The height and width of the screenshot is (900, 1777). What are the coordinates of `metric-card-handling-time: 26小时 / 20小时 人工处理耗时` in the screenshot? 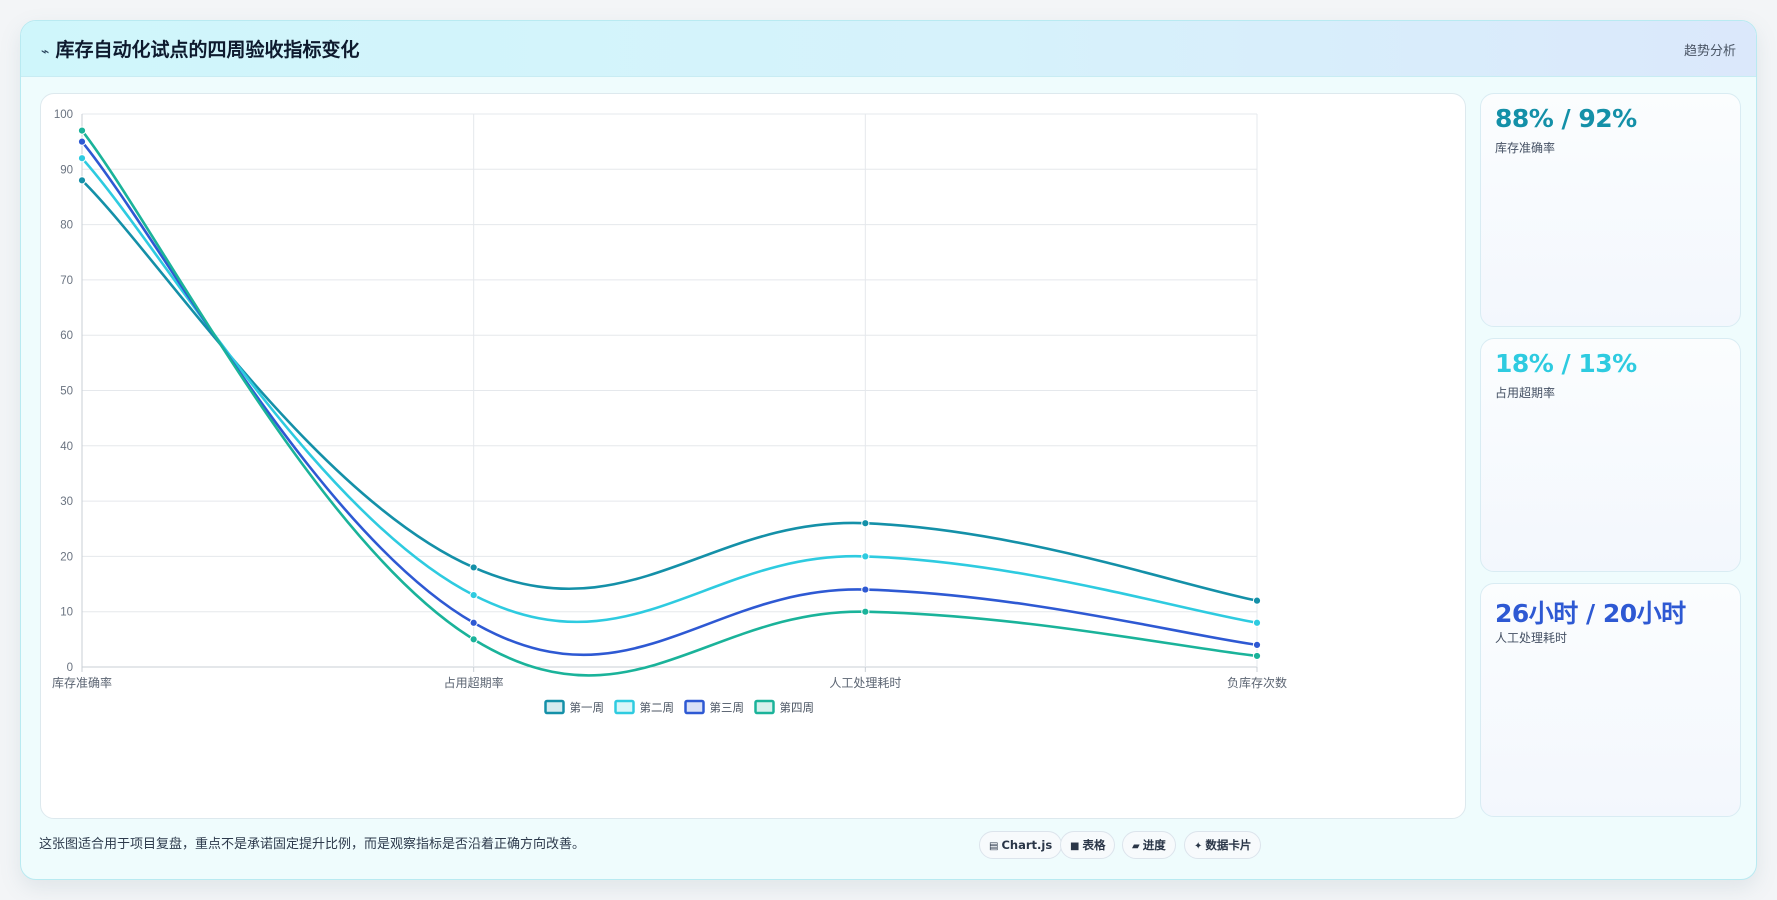 It's located at (1610, 700).